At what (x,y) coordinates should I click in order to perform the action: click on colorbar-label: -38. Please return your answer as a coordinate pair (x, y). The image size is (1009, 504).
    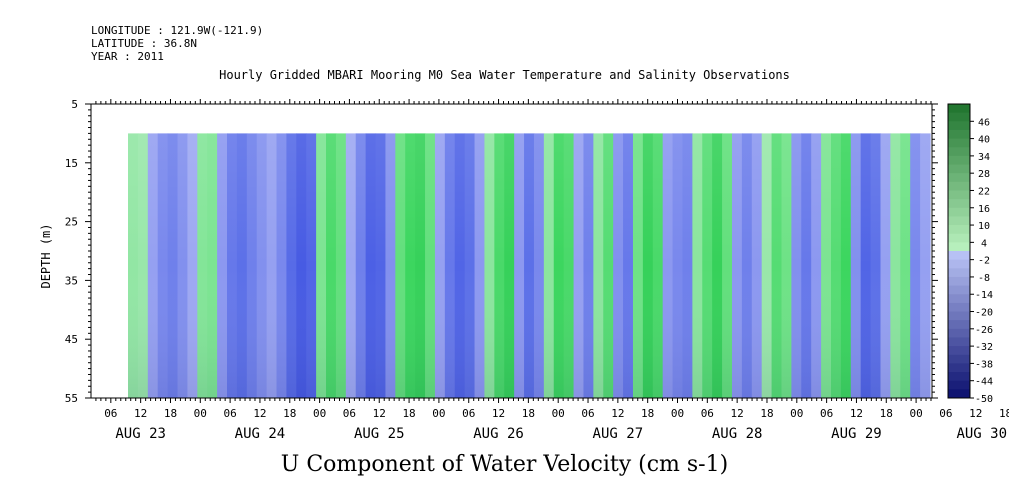
    Looking at the image, I should click on (984, 364).